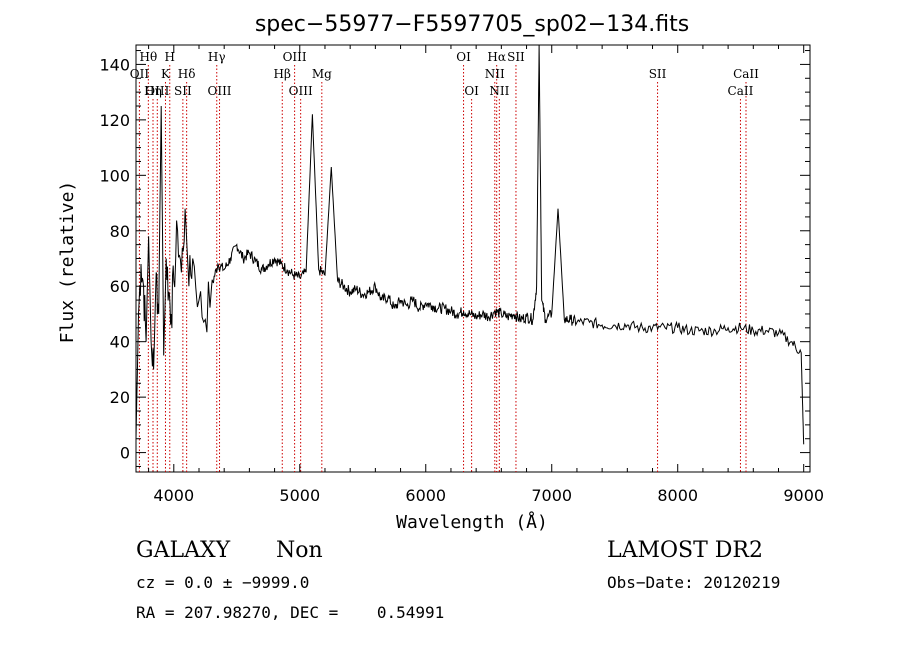 This screenshot has width=900, height=649. What do you see at coordinates (282, 74) in the screenshot?
I see `spectral-line-label: Hβ` at bounding box center [282, 74].